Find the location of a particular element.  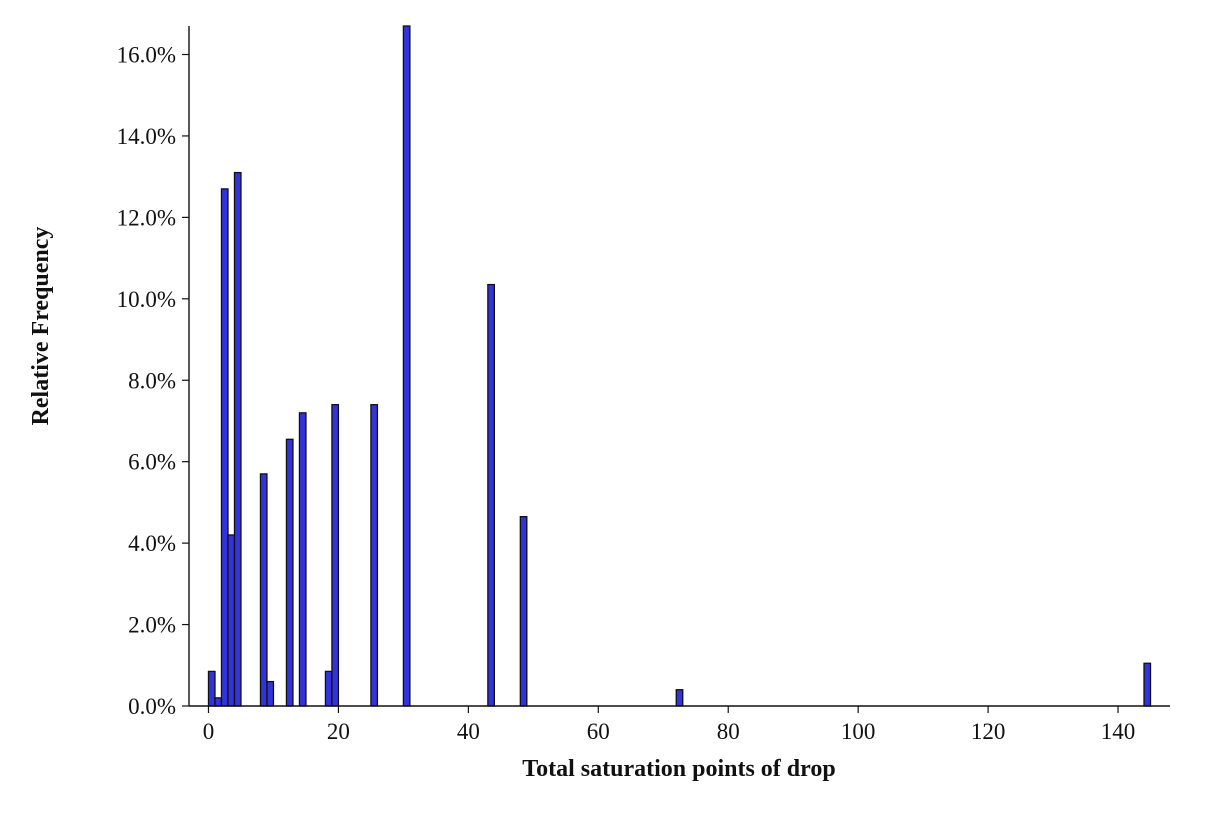

y-tick-label: 10.0% is located at coordinates (146, 299).